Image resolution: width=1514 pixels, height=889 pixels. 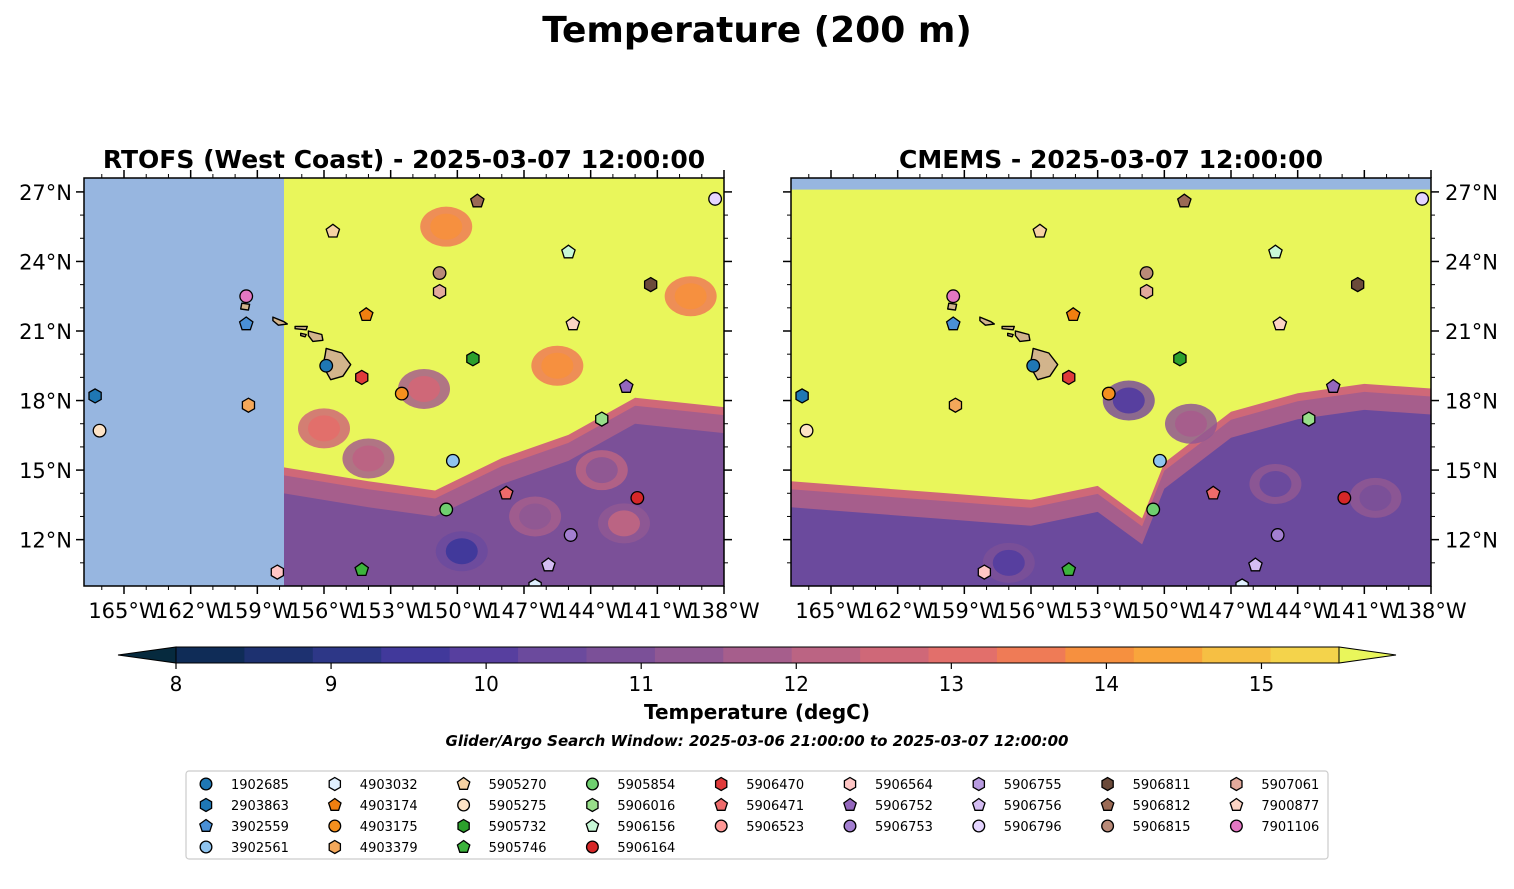 What do you see at coordinates (524, 611) in the screenshot?
I see `x-tick-label: 147°W` at bounding box center [524, 611].